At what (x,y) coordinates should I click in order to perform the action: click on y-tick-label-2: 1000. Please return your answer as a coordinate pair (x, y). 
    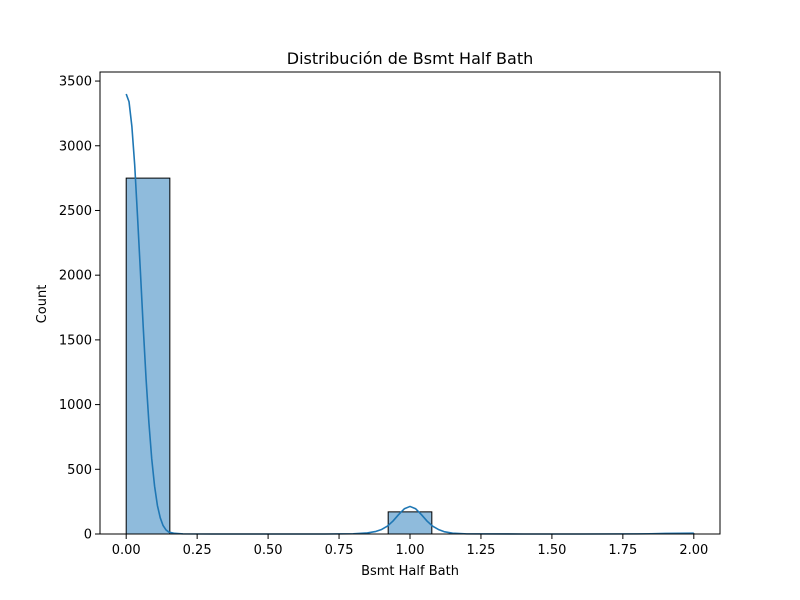
    Looking at the image, I should click on (75, 405).